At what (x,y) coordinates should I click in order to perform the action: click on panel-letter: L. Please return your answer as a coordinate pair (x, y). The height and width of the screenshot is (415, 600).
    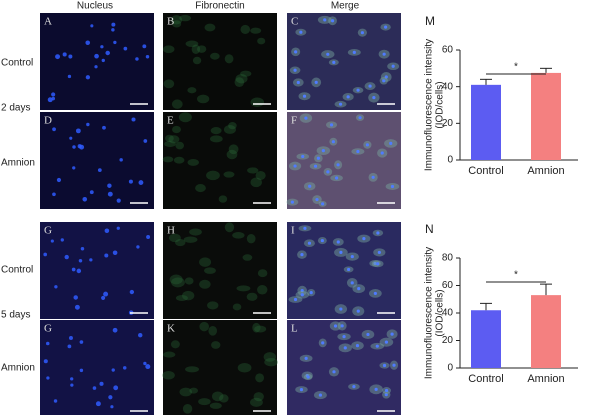
    Looking at the image, I should click on (294, 329).